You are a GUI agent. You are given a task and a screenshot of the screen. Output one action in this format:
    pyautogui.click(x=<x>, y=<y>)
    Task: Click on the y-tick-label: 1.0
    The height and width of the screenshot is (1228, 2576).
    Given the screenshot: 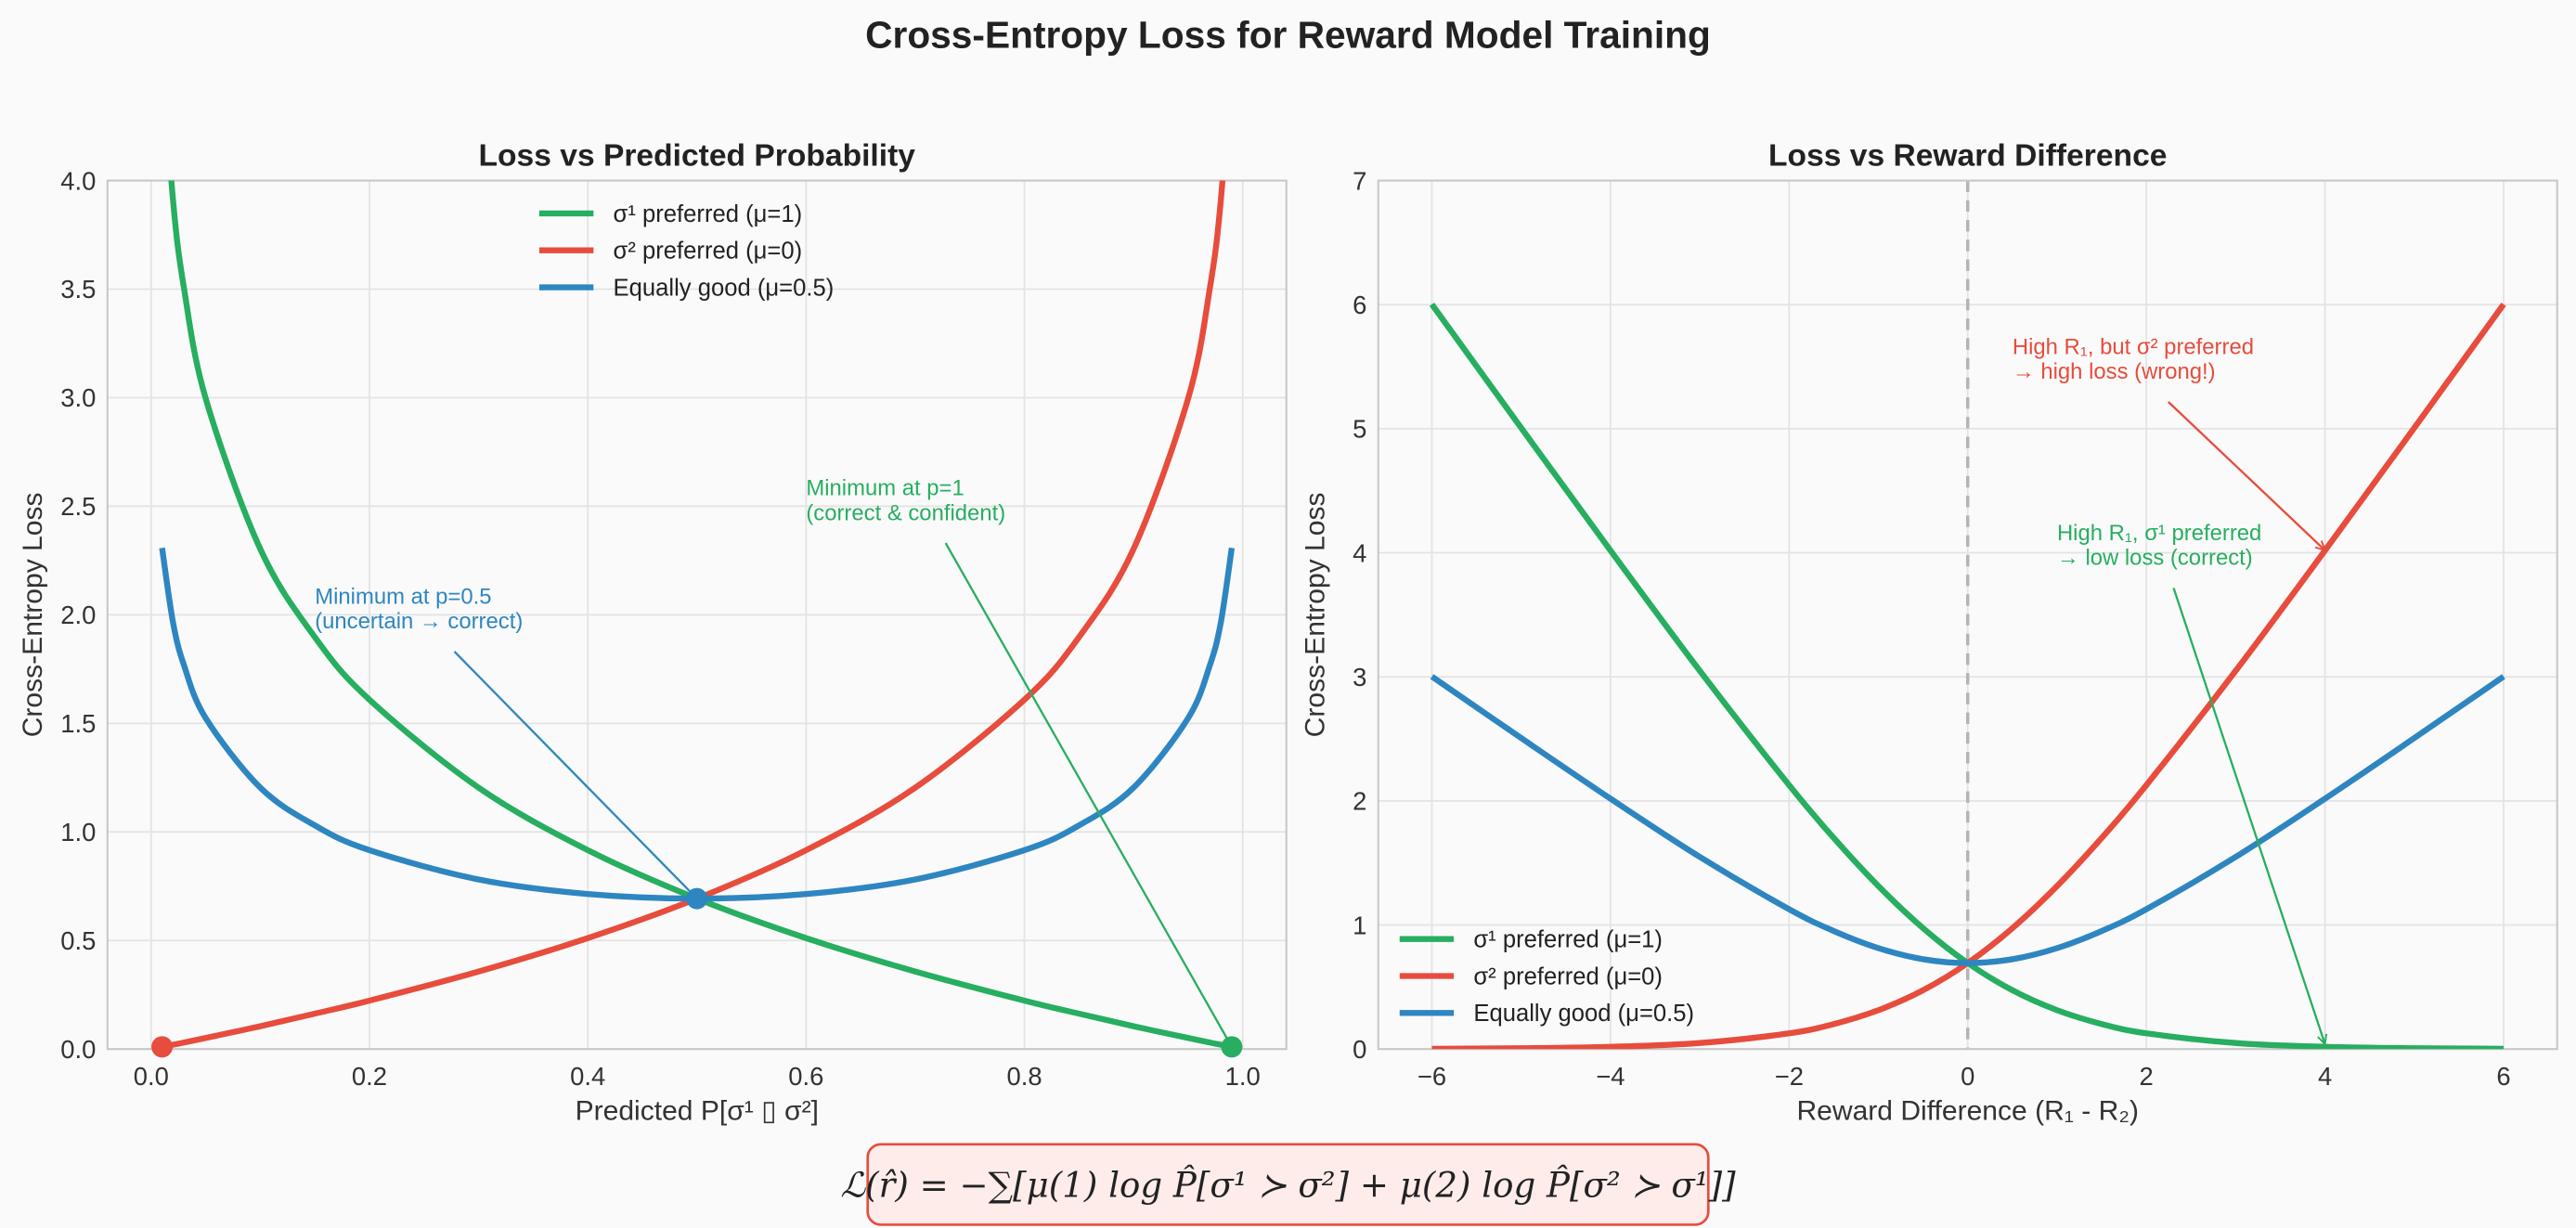 What is the action you would take?
    pyautogui.click(x=78, y=832)
    